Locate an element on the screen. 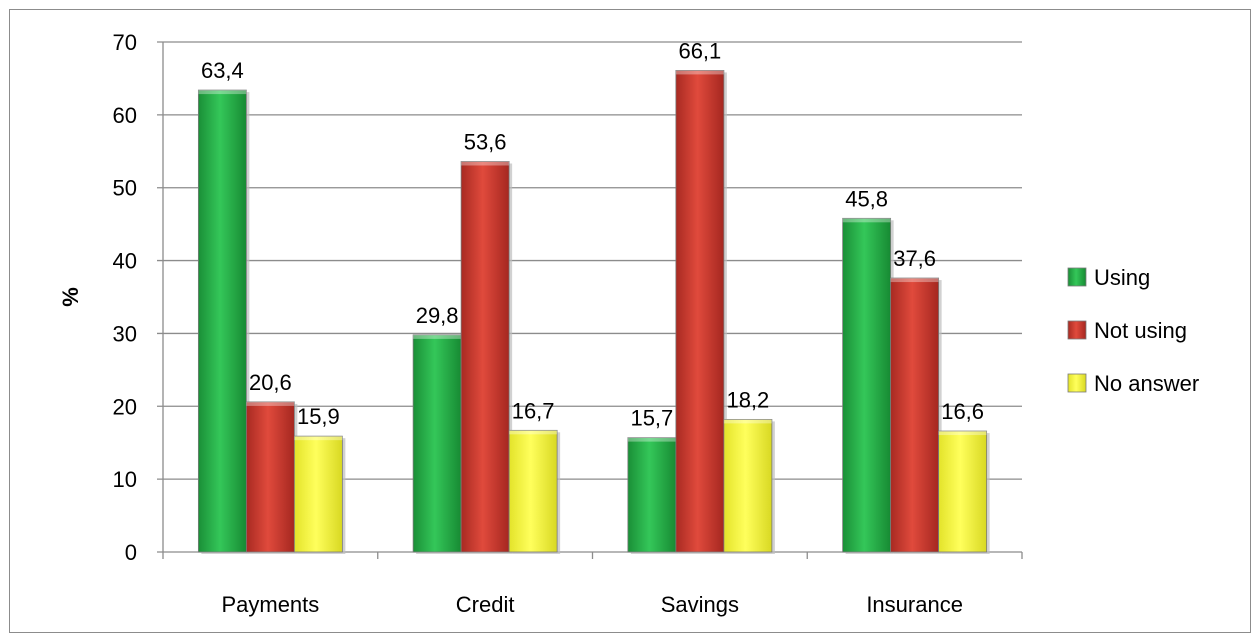 Image resolution: width=1260 pixels, height=641 pixels. legend-label: Using is located at coordinates (1122, 277).